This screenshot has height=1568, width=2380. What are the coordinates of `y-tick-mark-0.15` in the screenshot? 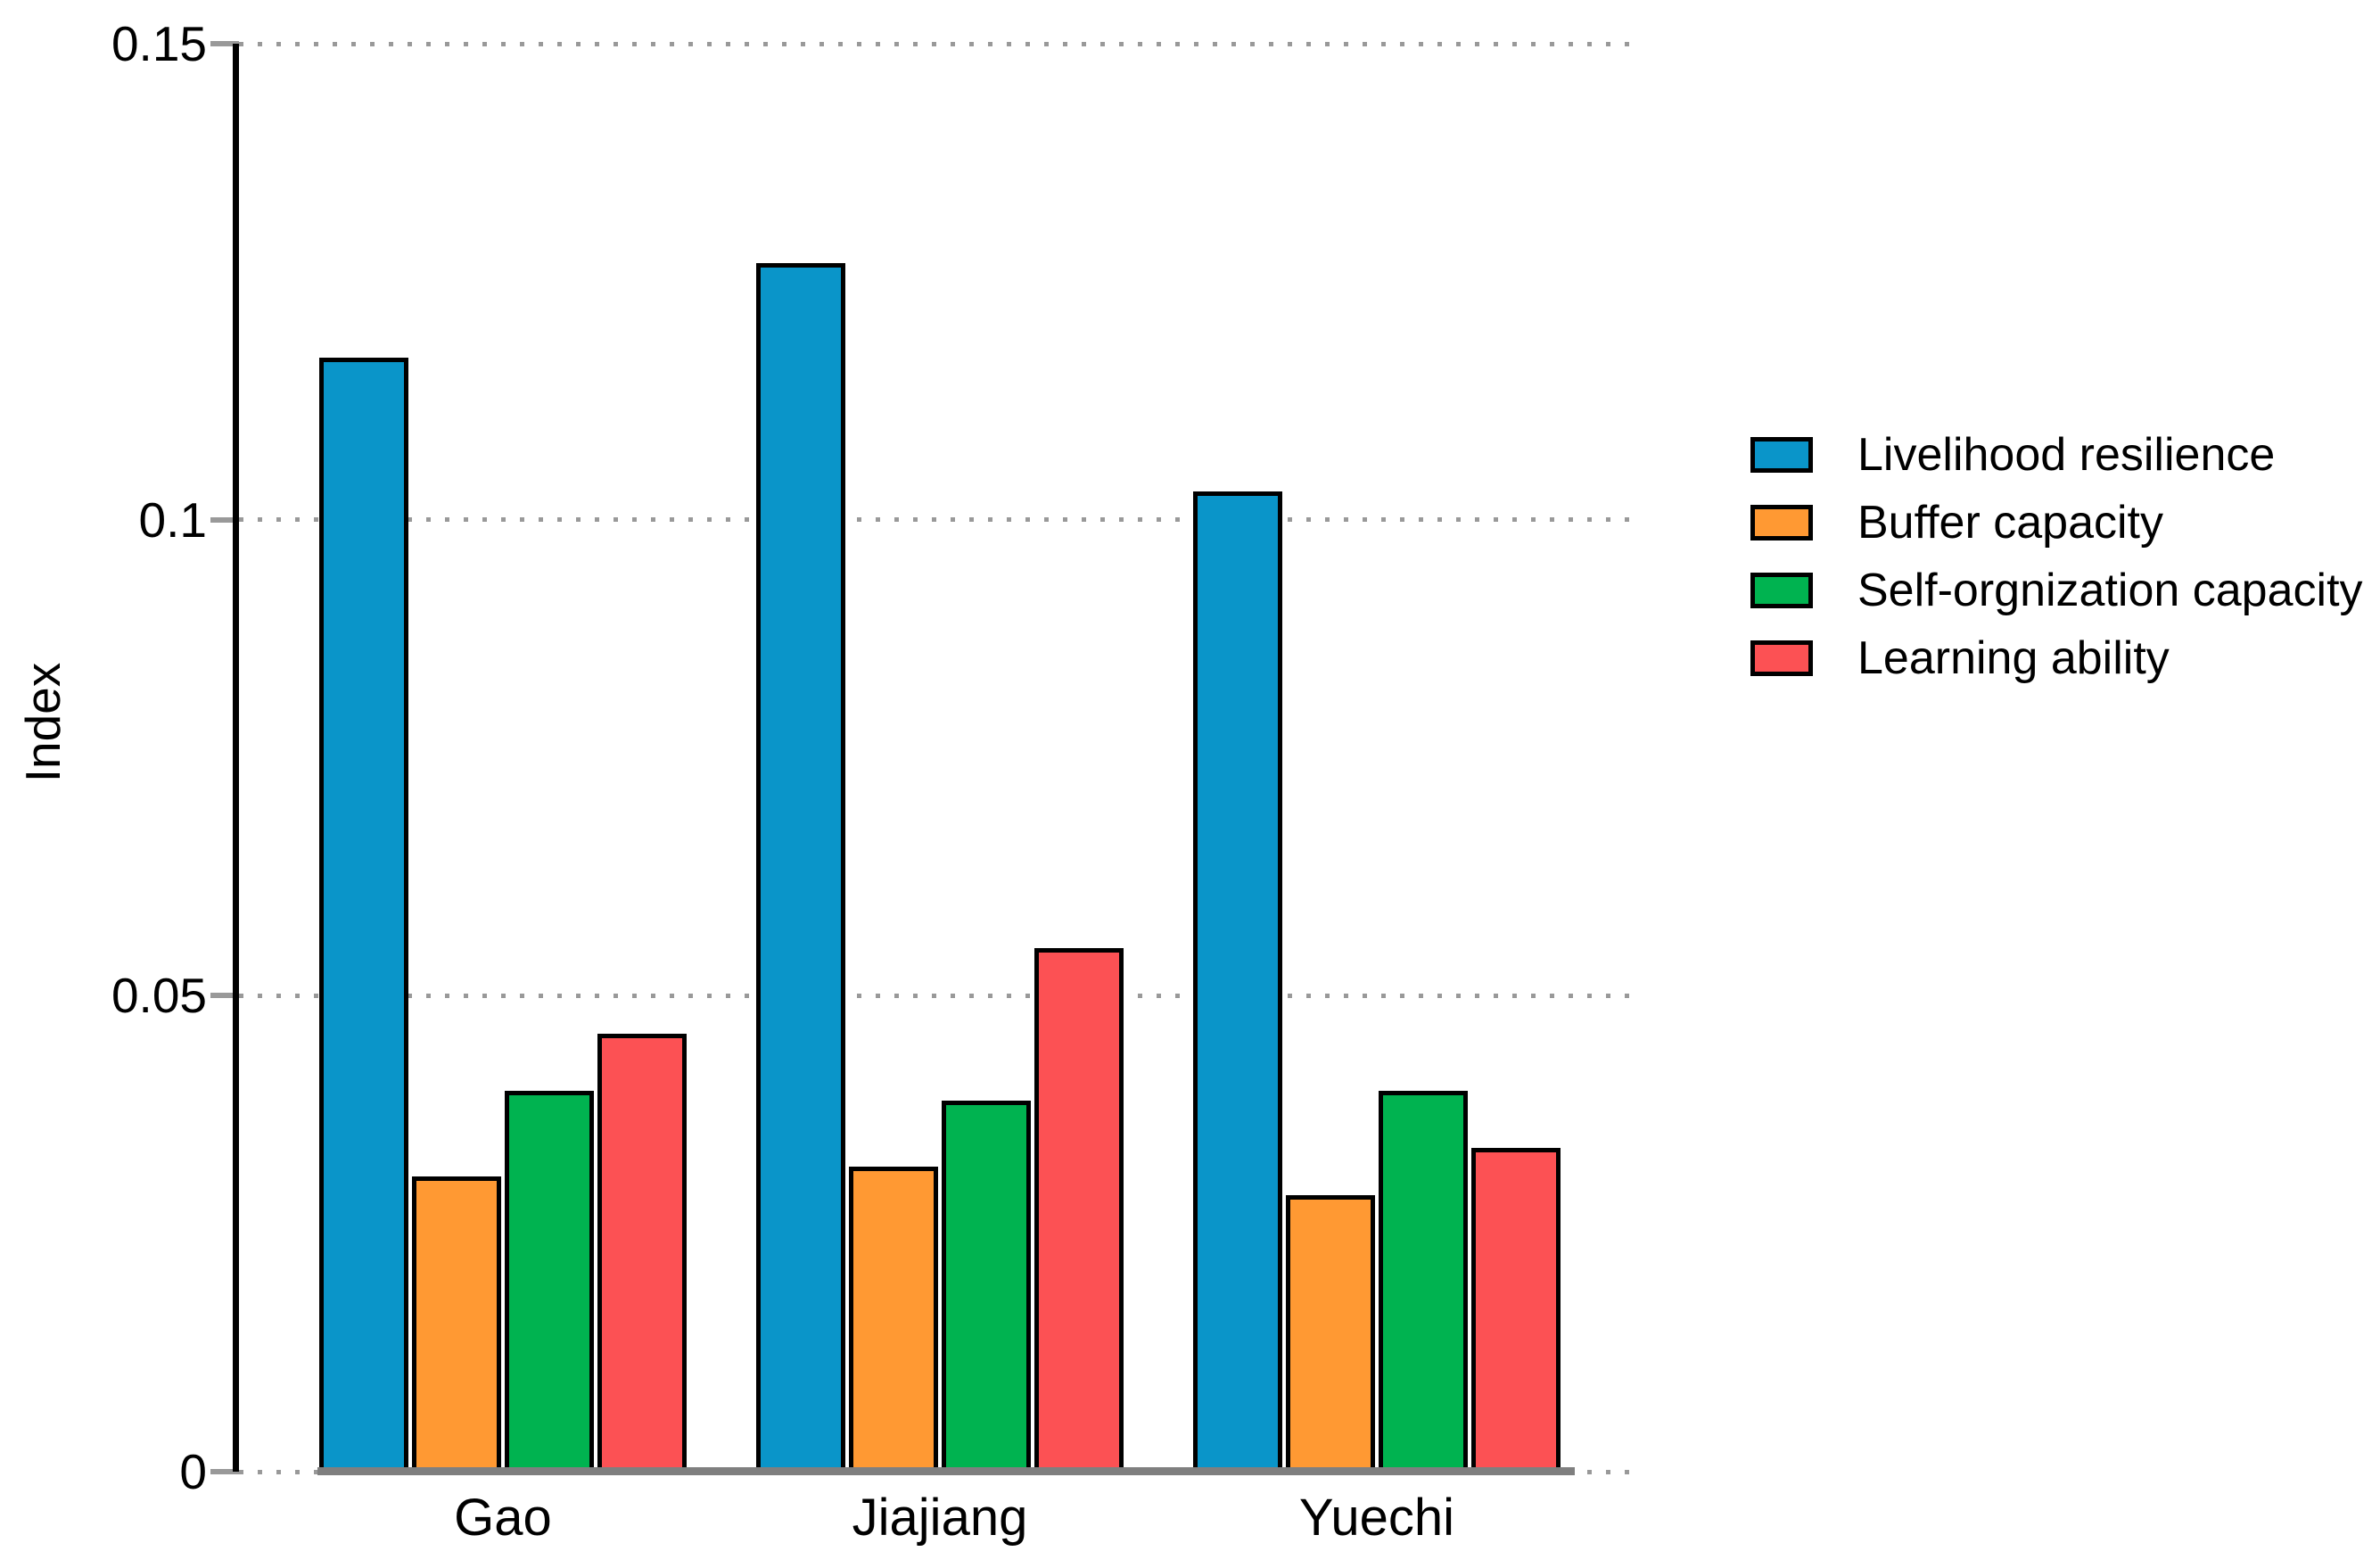 It's located at (225, 43).